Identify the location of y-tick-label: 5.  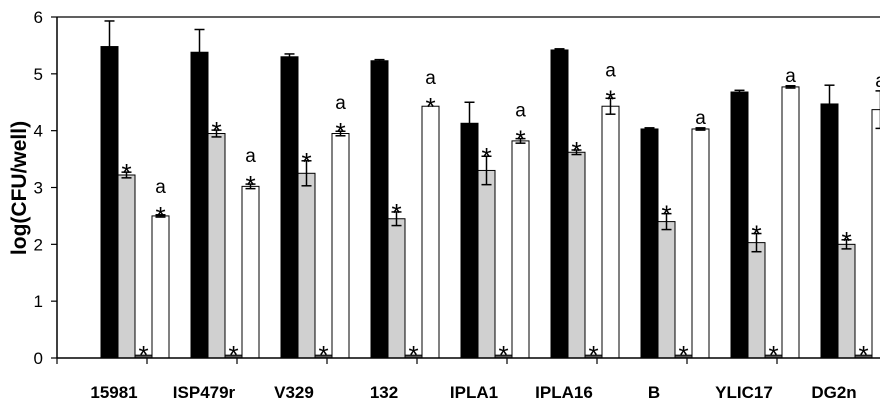
(38, 74).